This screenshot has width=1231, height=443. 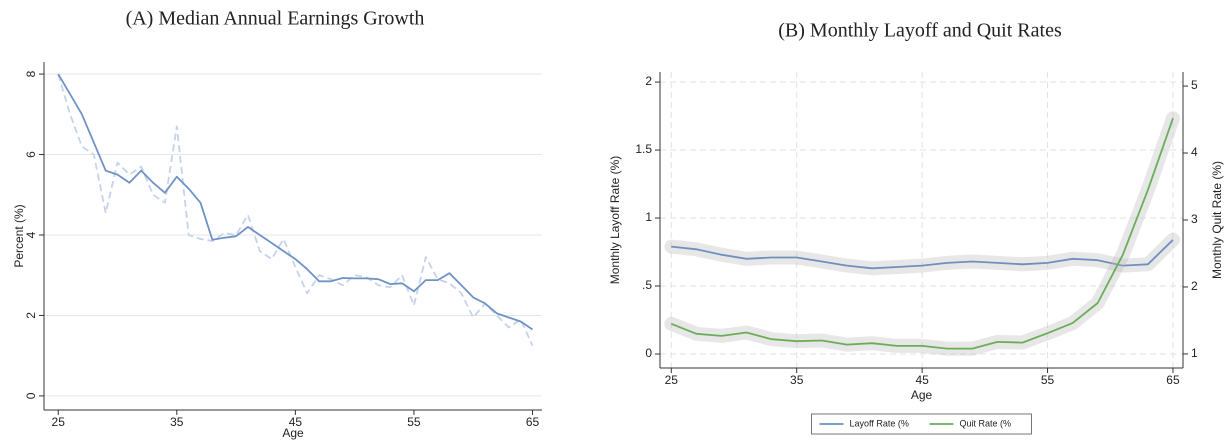 What do you see at coordinates (19, 235) in the screenshot?
I see `y-axis-title: Percent (%)` at bounding box center [19, 235].